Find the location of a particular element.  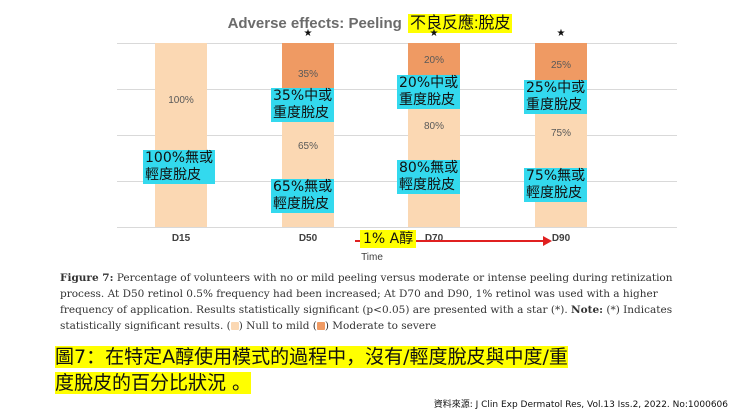

chart-title-en: Adverse effects: Peeling is located at coordinates (314, 23).